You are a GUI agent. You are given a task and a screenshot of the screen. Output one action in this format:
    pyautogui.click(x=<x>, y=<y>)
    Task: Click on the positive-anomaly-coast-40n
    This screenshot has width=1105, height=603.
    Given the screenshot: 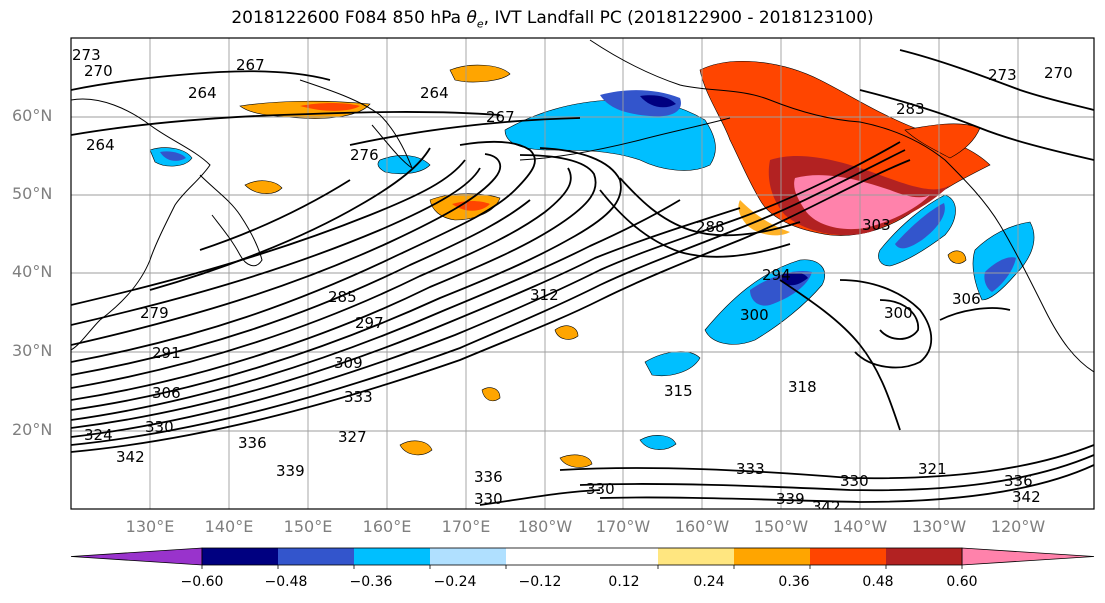 What is the action you would take?
    pyautogui.click(x=957, y=257)
    